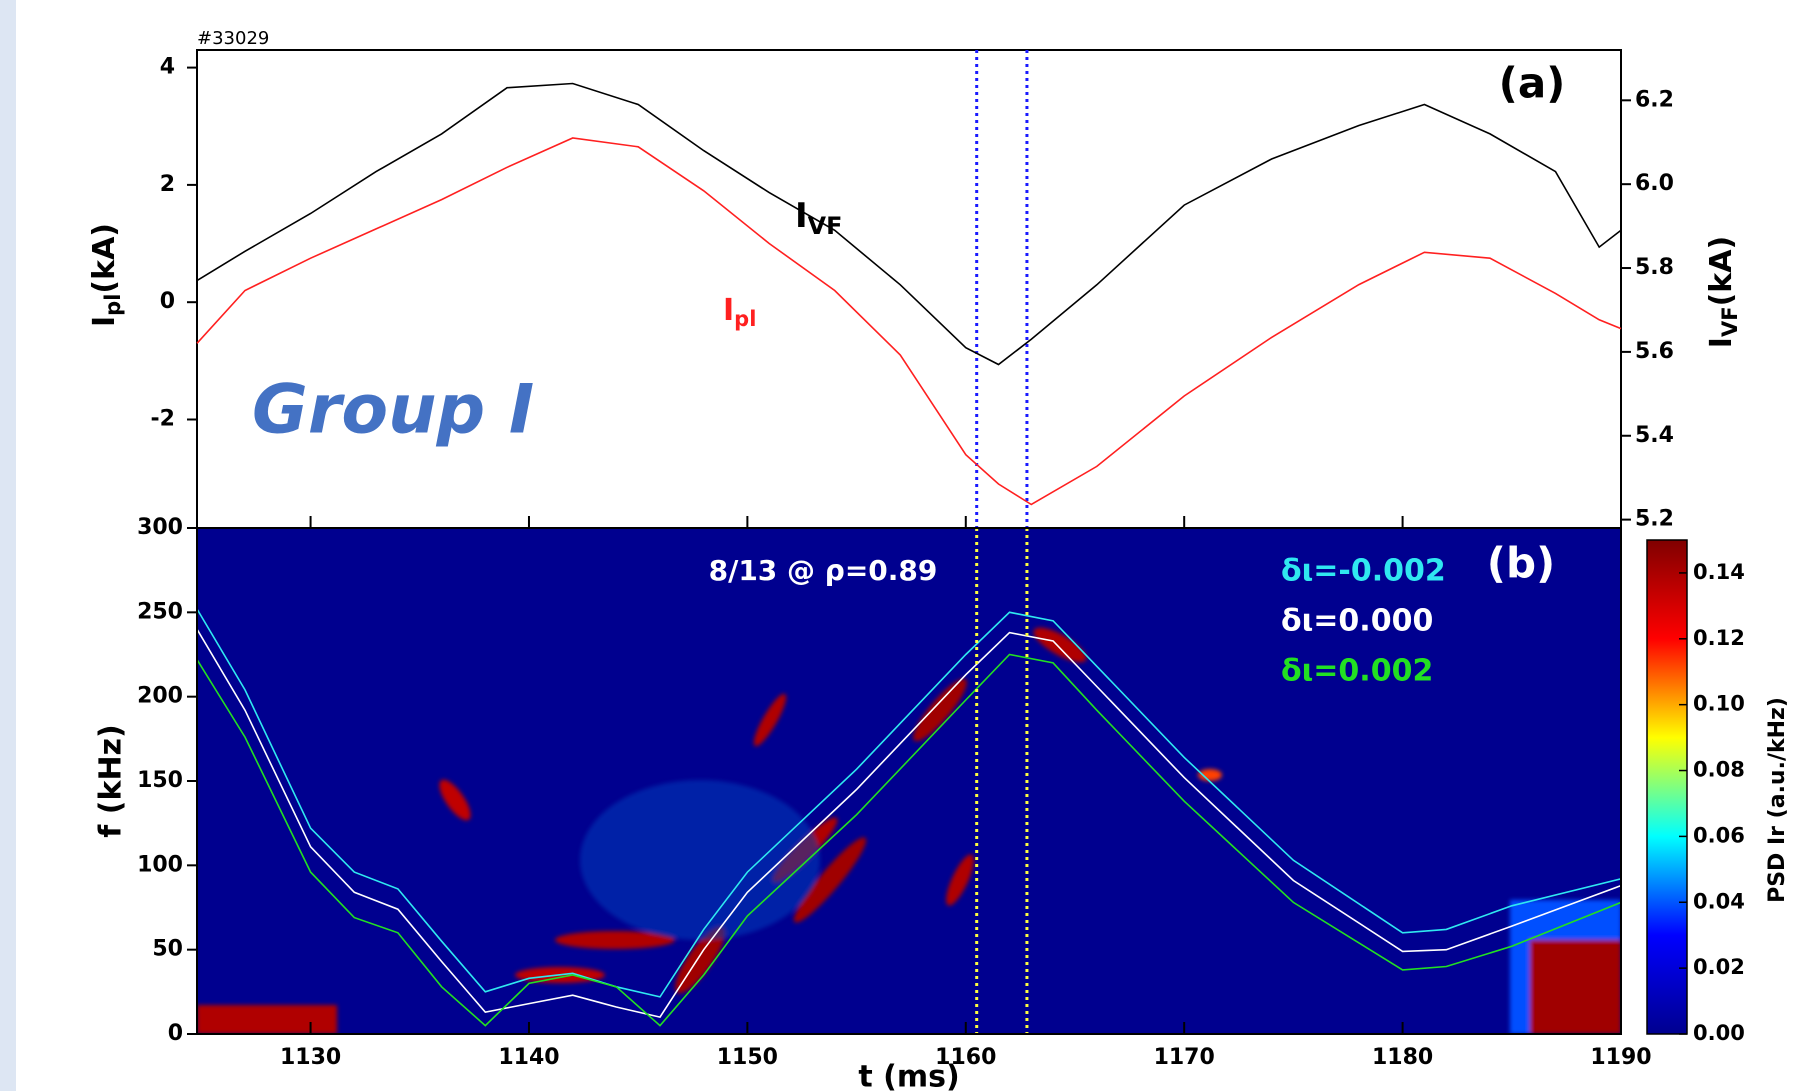  I want to click on legend-entry: δι=0.000, so click(1357, 621).